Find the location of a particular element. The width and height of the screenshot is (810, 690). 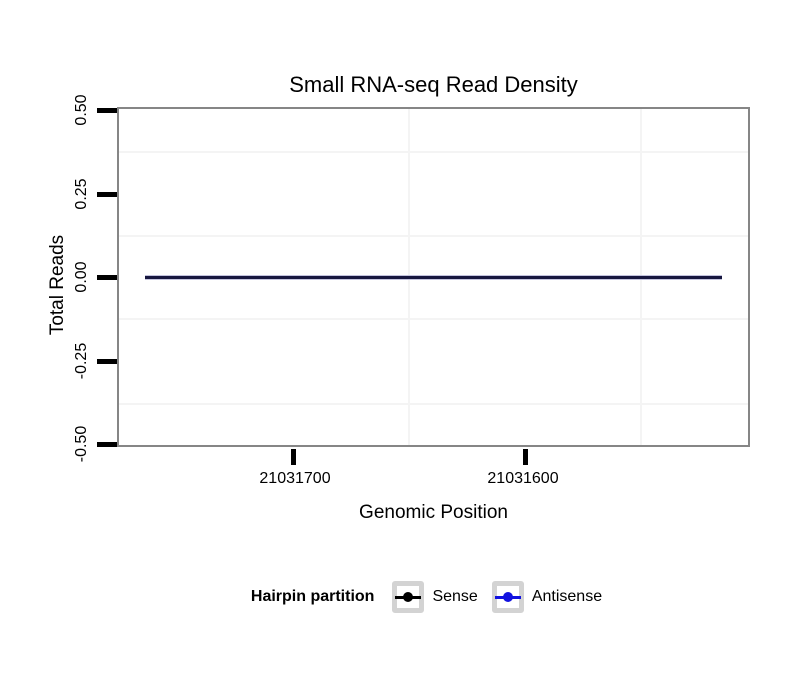

y-axis-title: Total Reads is located at coordinates (57, 285).